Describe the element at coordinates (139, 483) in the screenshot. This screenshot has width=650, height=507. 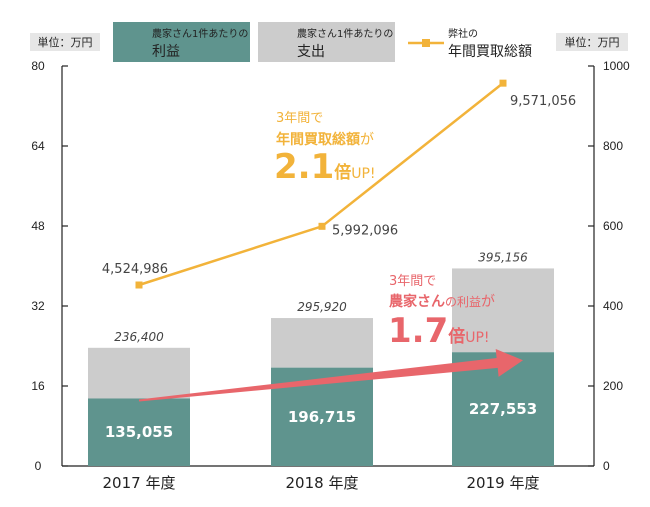
I see `category-label: 2017 年度` at that location.